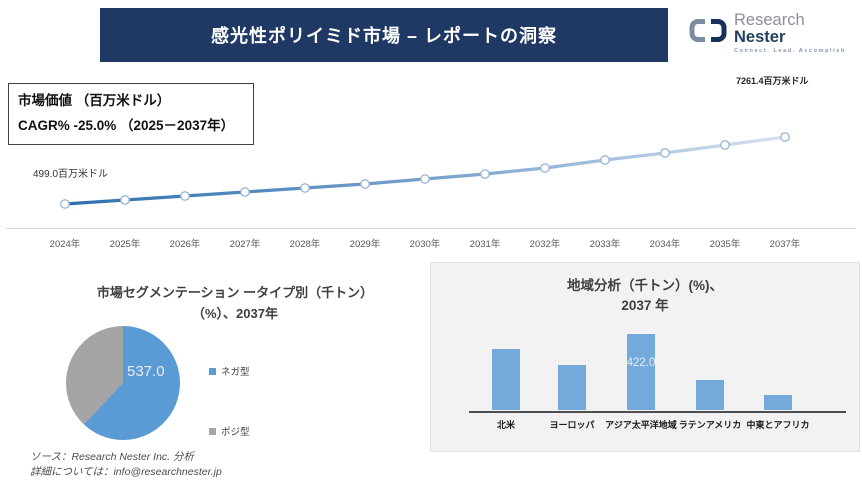 The image size is (862, 485). I want to click on bar-axis-line, so click(657, 412).